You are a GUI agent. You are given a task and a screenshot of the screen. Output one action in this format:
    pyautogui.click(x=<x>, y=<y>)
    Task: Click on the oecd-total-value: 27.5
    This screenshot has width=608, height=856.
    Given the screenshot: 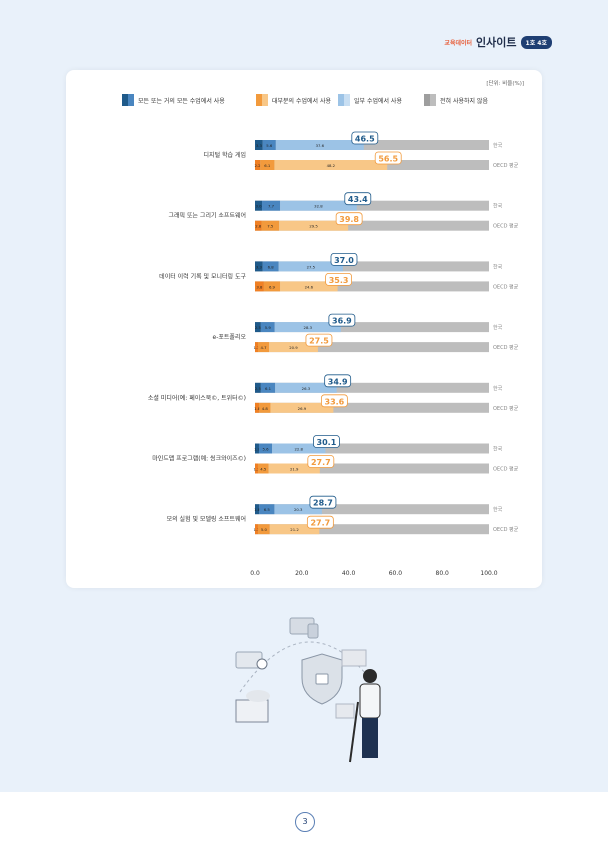 What is the action you would take?
    pyautogui.click(x=319, y=341)
    